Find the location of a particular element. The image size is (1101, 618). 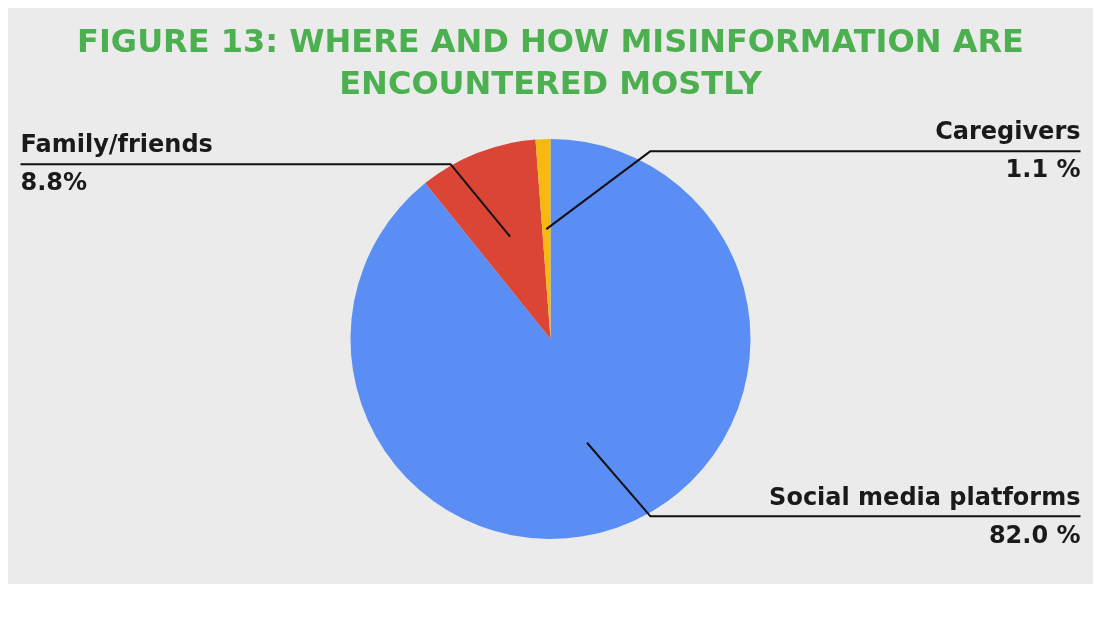

slice-label: Social media platforms is located at coordinates (925, 496).